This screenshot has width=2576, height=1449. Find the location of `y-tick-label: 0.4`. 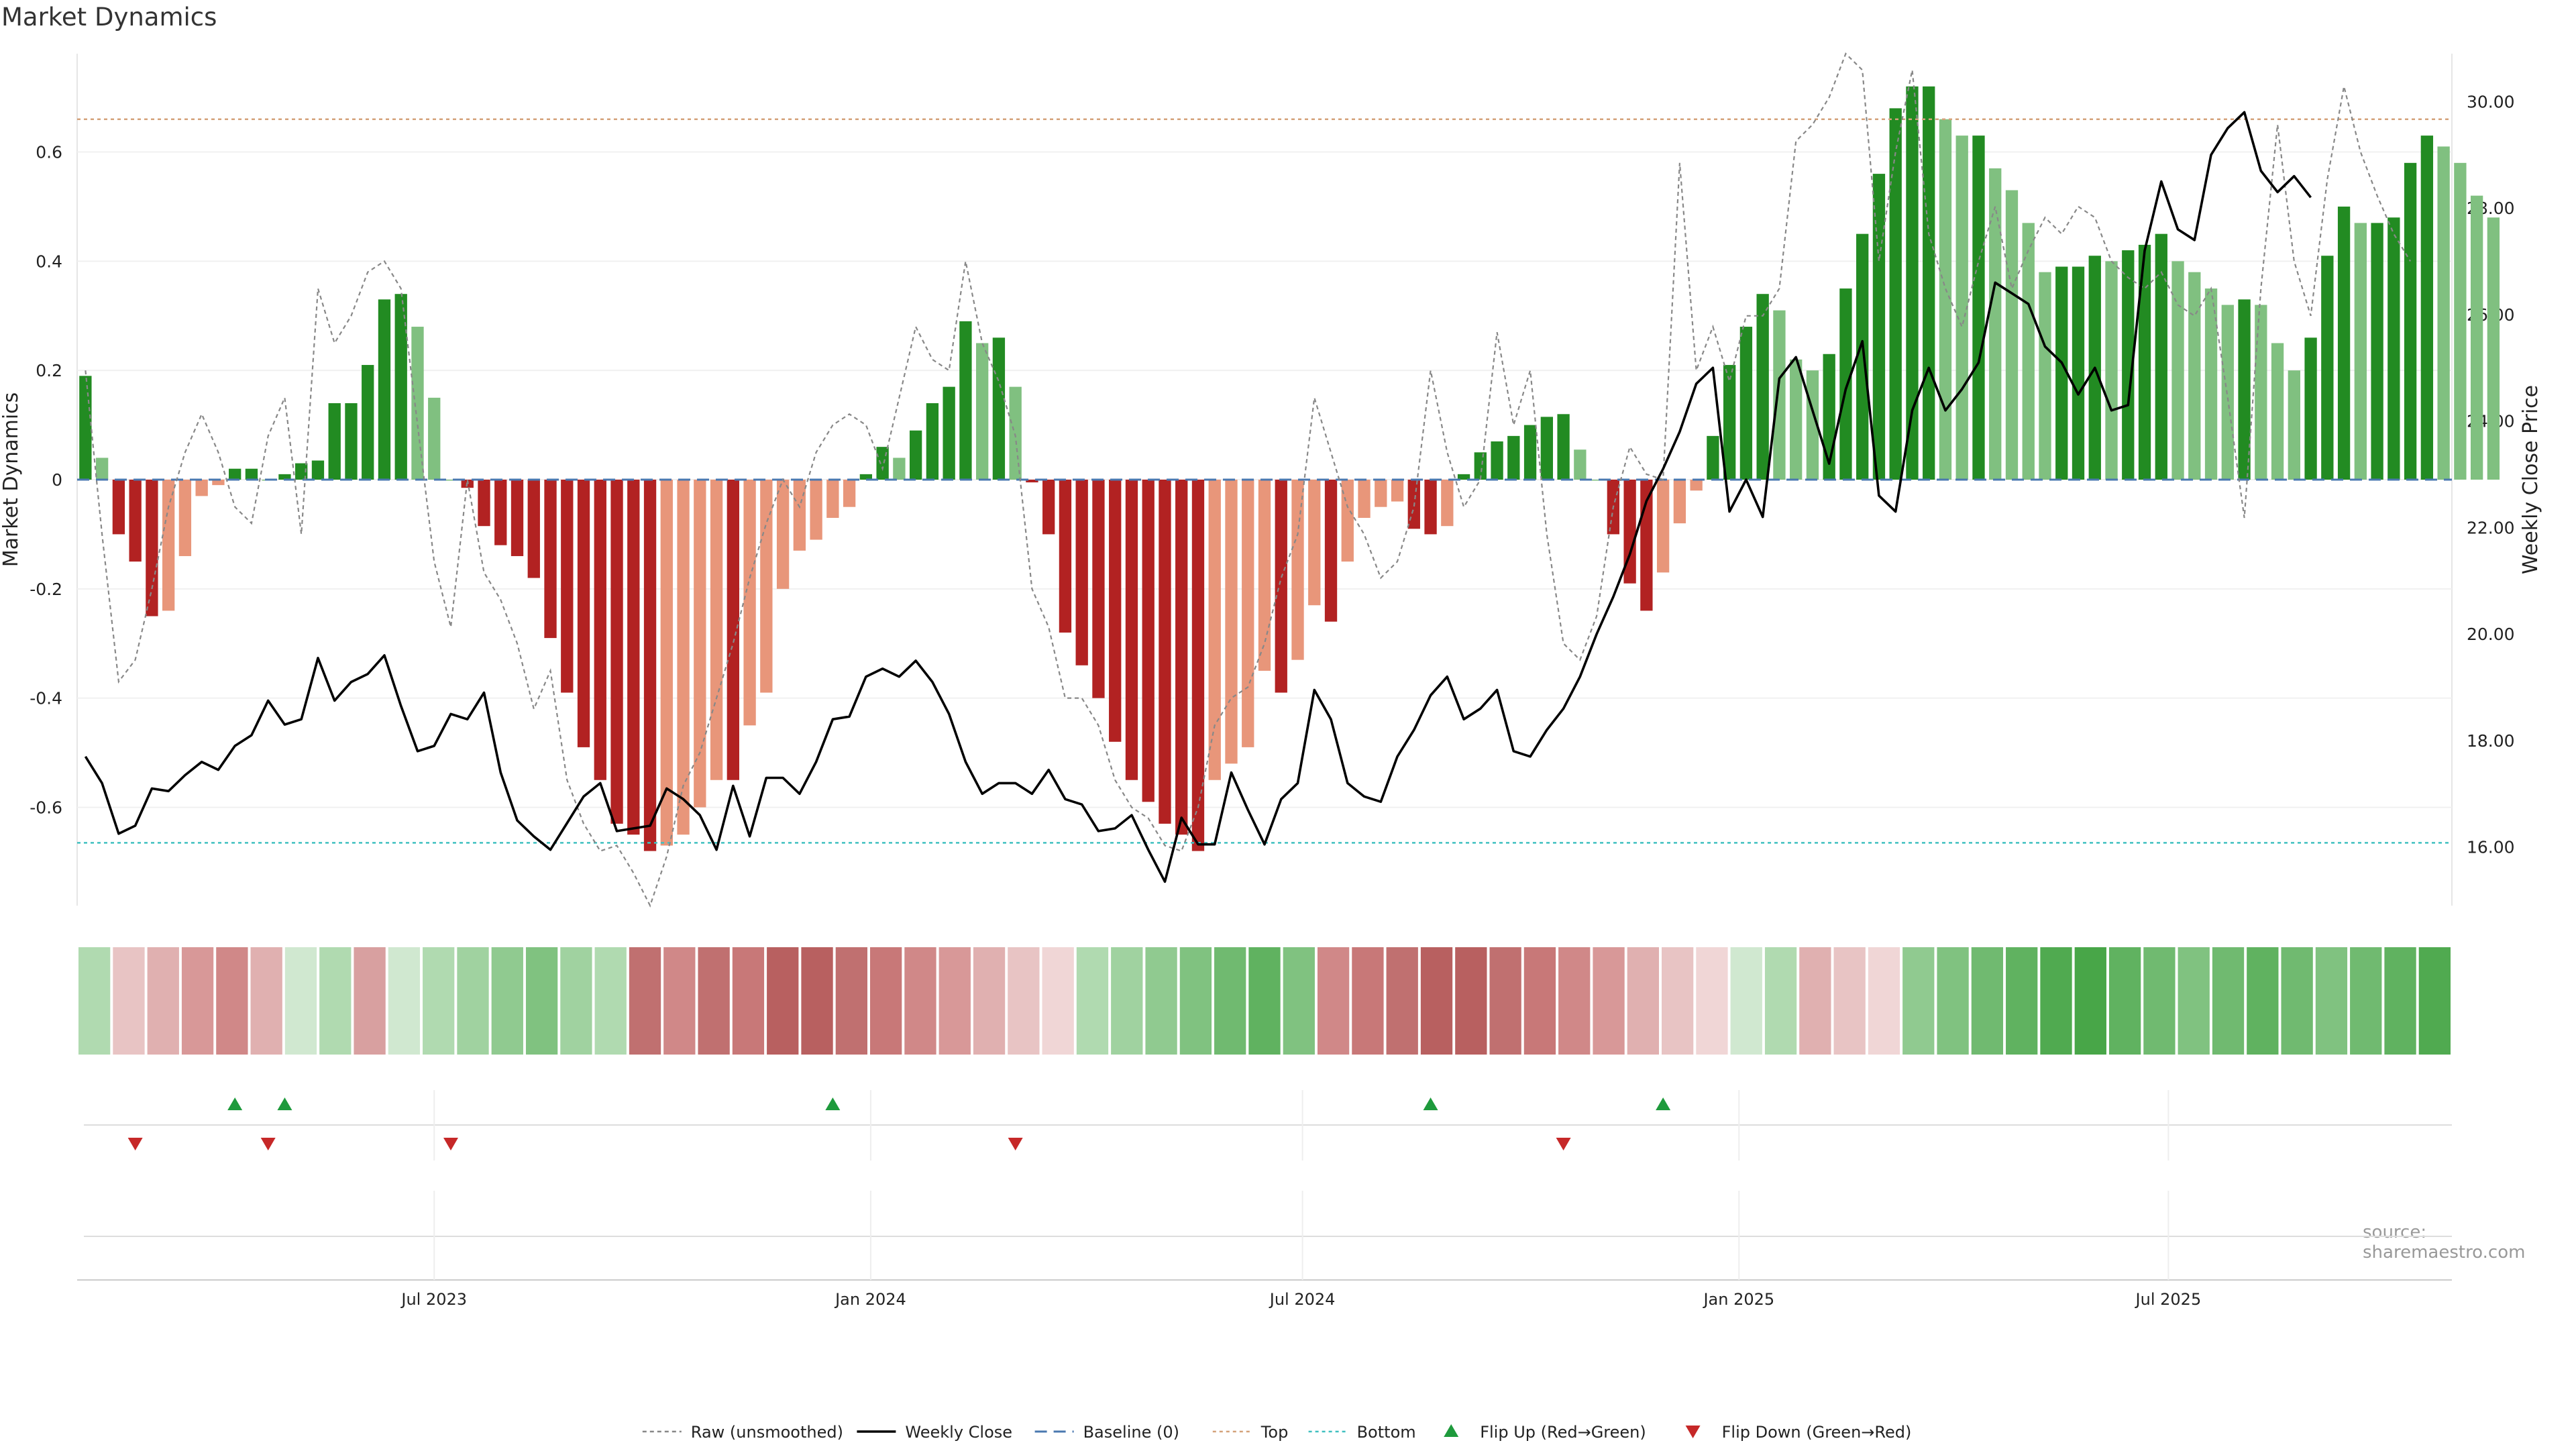

y-tick-label: 0.4 is located at coordinates (49, 261).